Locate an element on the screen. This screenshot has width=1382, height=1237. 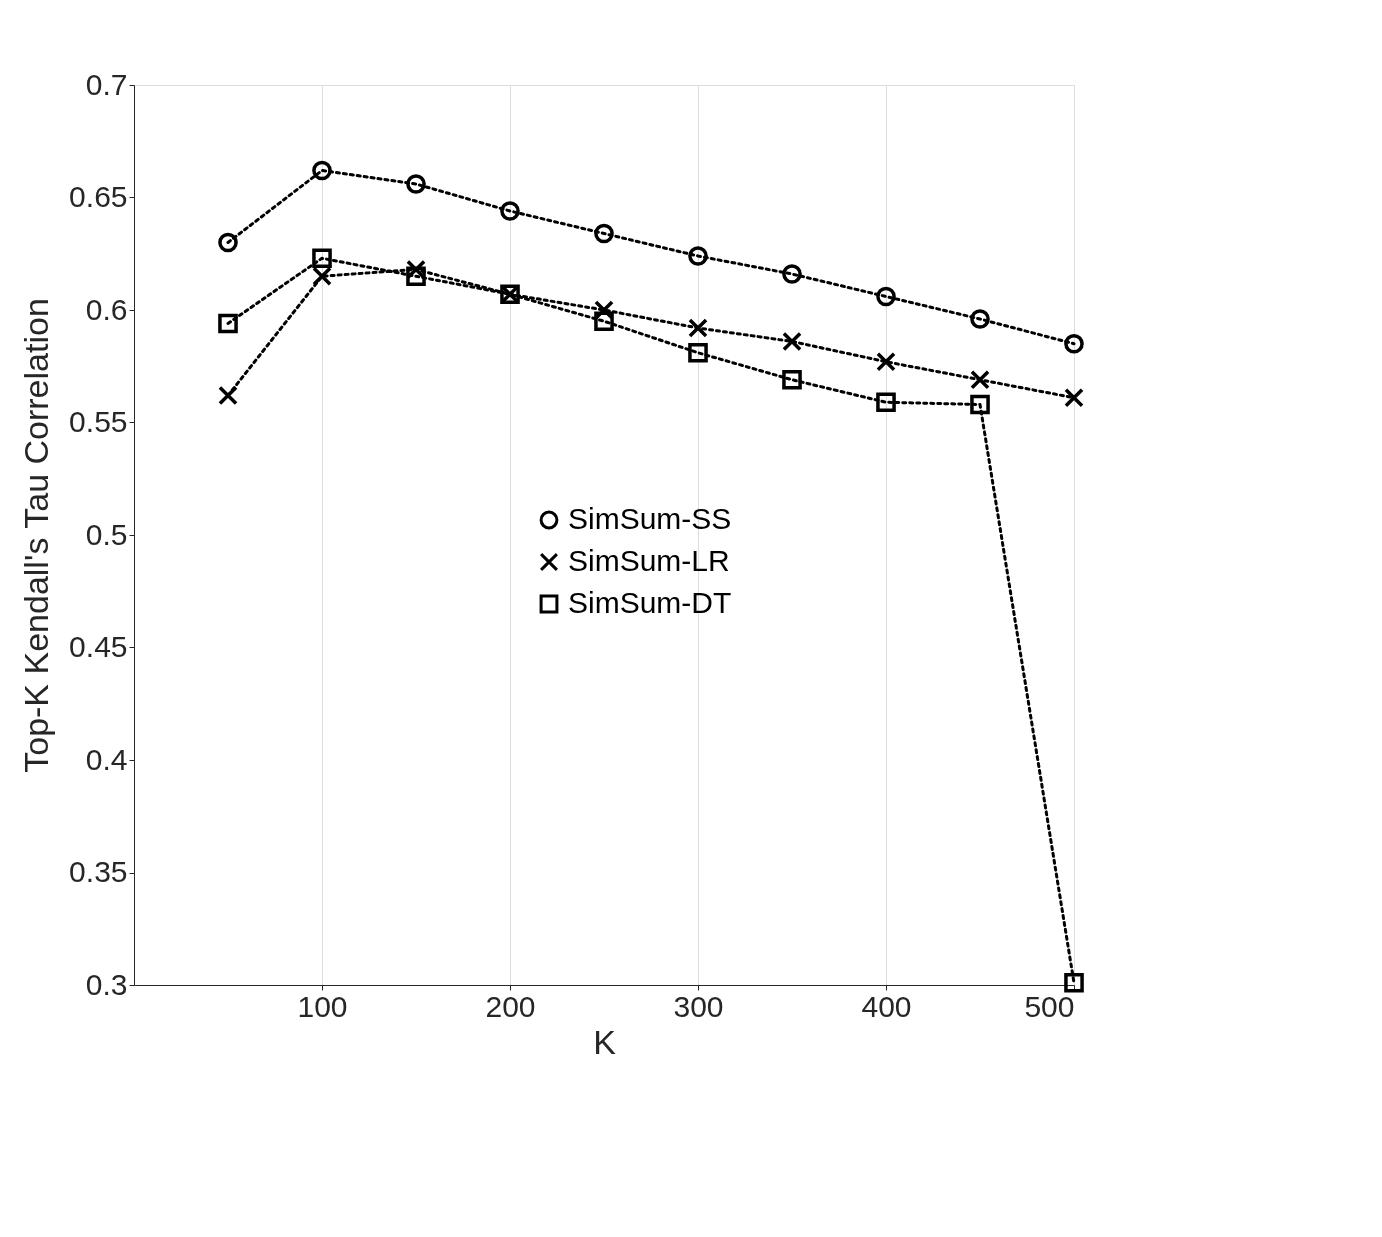
legend-label: SimSum-SS is located at coordinates (650, 518).